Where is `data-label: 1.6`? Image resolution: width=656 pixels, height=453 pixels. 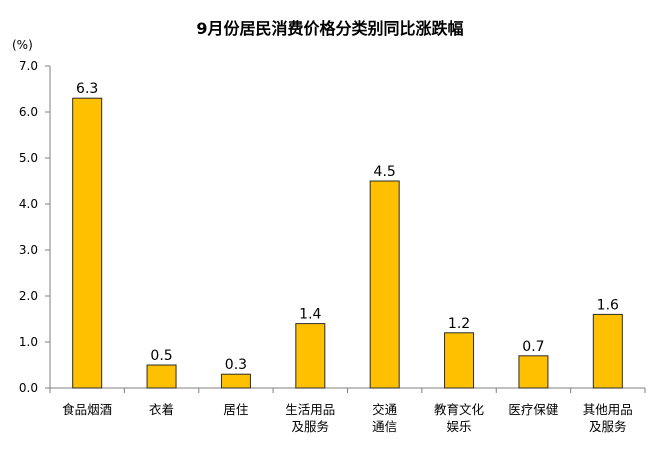 data-label: 1.6 is located at coordinates (608, 305).